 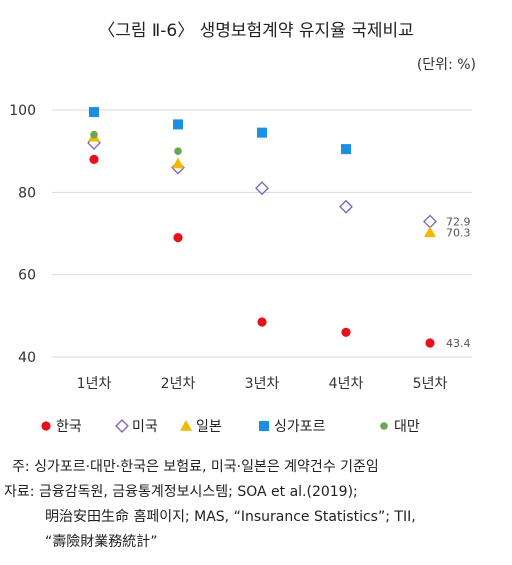 I want to click on point-대만-2년차, so click(x=178, y=151).